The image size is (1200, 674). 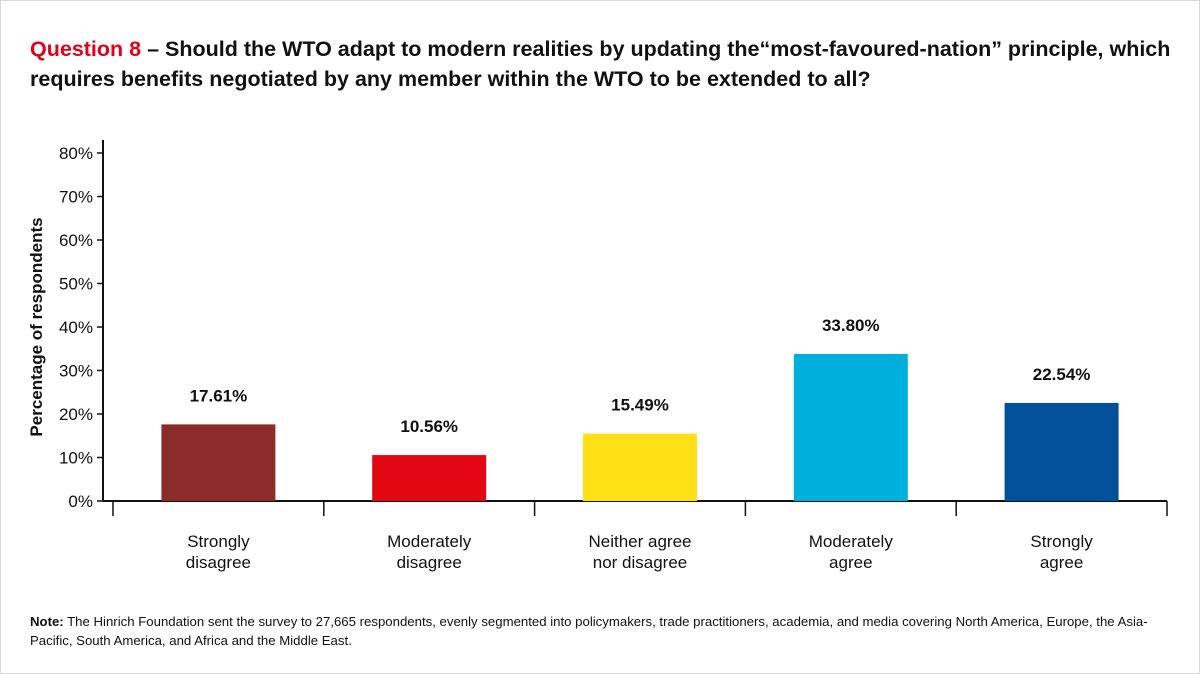 I want to click on category-label: Neither agree, so click(x=639, y=541).